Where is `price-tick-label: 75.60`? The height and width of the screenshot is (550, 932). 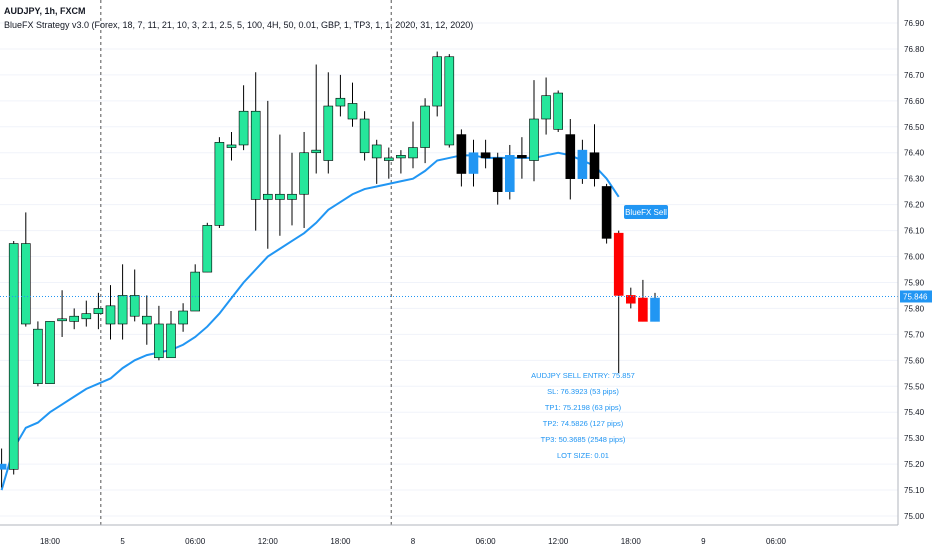
price-tick-label: 75.60 is located at coordinates (914, 360).